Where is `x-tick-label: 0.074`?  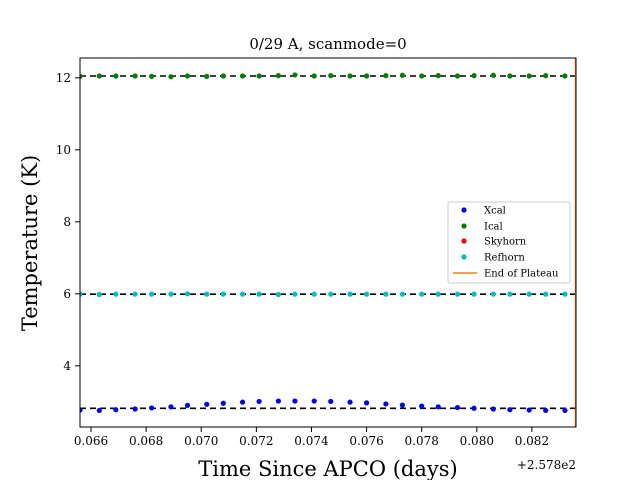 x-tick-label: 0.074 is located at coordinates (311, 441).